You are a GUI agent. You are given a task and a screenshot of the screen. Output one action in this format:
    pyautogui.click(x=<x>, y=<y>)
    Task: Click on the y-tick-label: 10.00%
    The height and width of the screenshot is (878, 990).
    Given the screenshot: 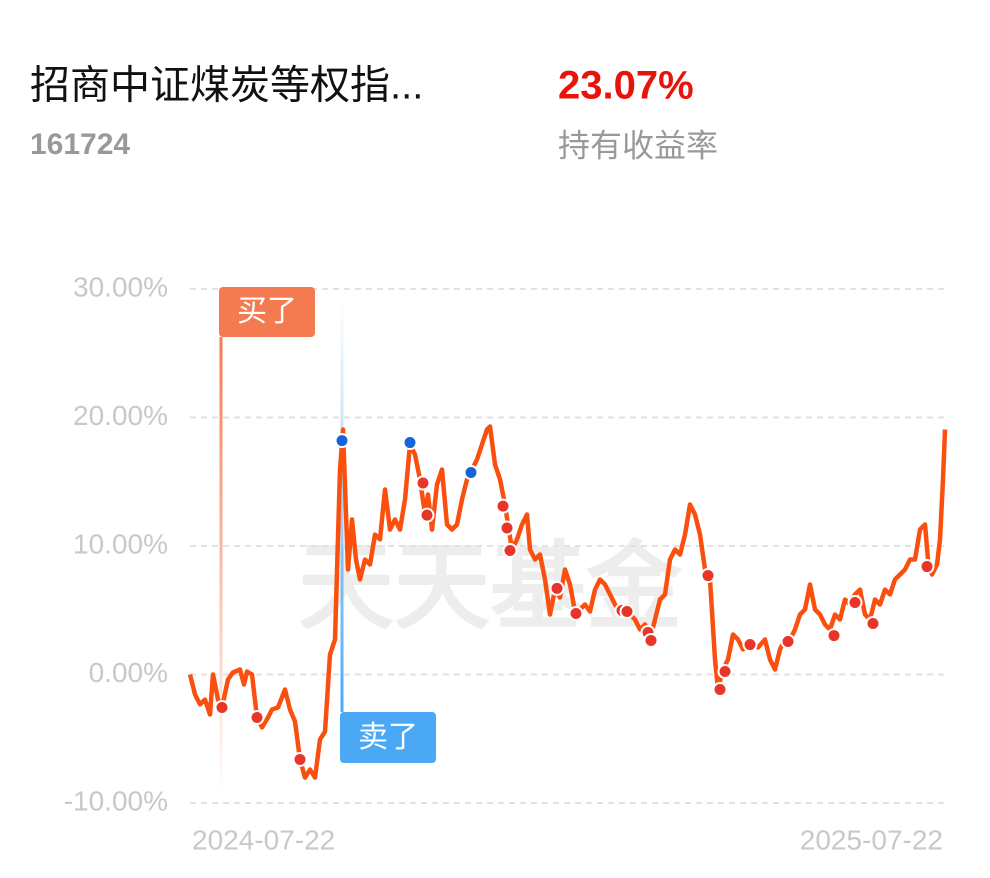 What is the action you would take?
    pyautogui.click(x=120, y=543)
    